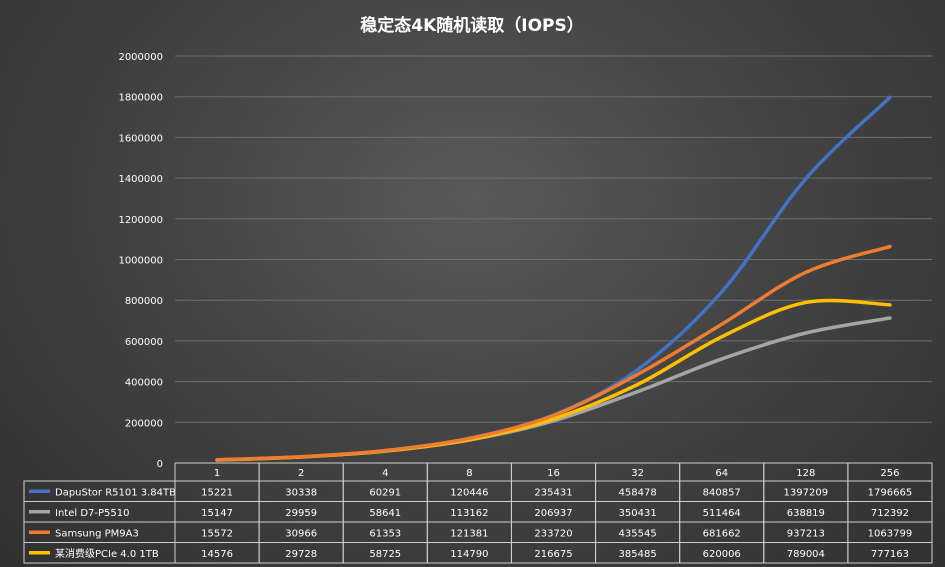 The width and height of the screenshot is (945, 567). I want to click on data-label: 206937, so click(553, 513).